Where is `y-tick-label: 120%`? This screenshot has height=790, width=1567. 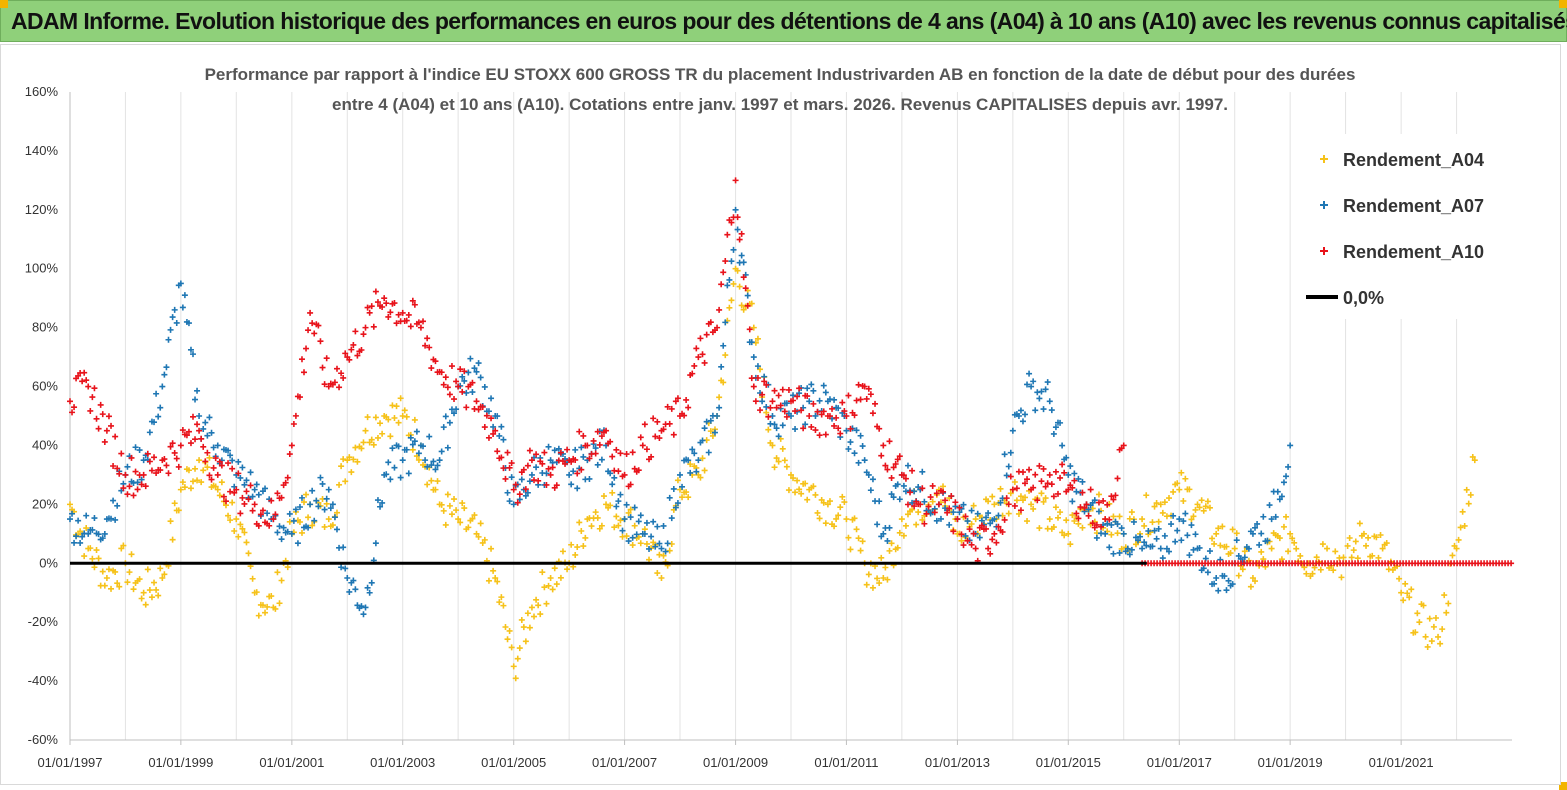 y-tick-label: 120% is located at coordinates (42, 209).